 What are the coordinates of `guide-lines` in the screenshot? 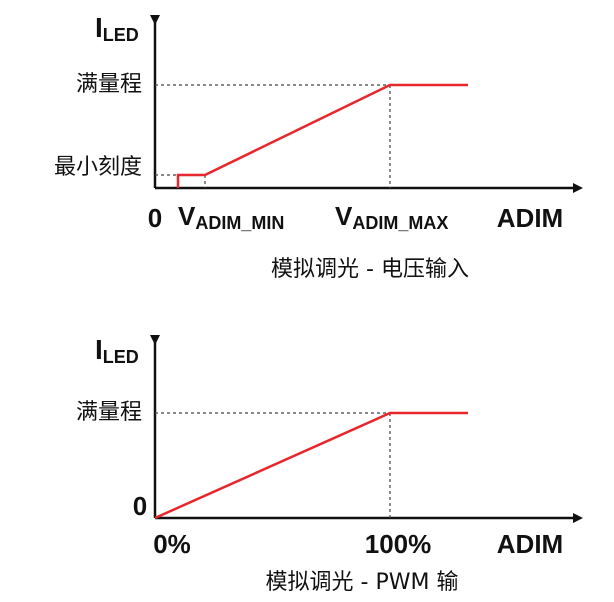 It's located at (273, 136).